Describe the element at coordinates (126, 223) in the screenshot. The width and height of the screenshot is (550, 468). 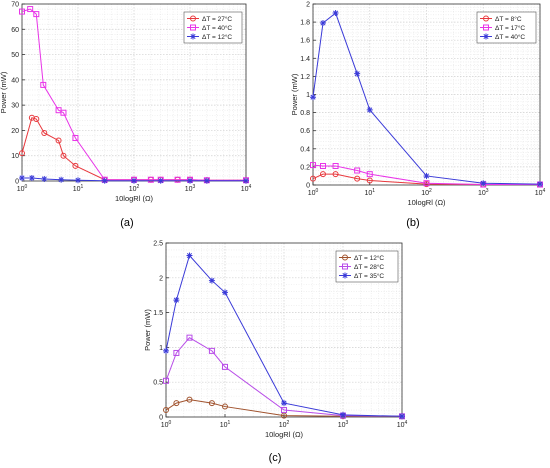
I see `panel-caption: (a)` at that location.